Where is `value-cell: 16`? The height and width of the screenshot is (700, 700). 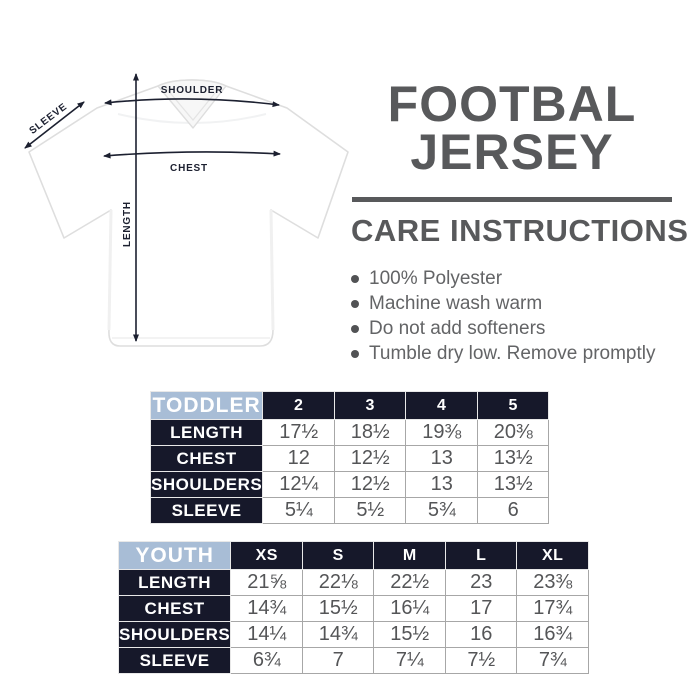 value-cell: 16 is located at coordinates (481, 634).